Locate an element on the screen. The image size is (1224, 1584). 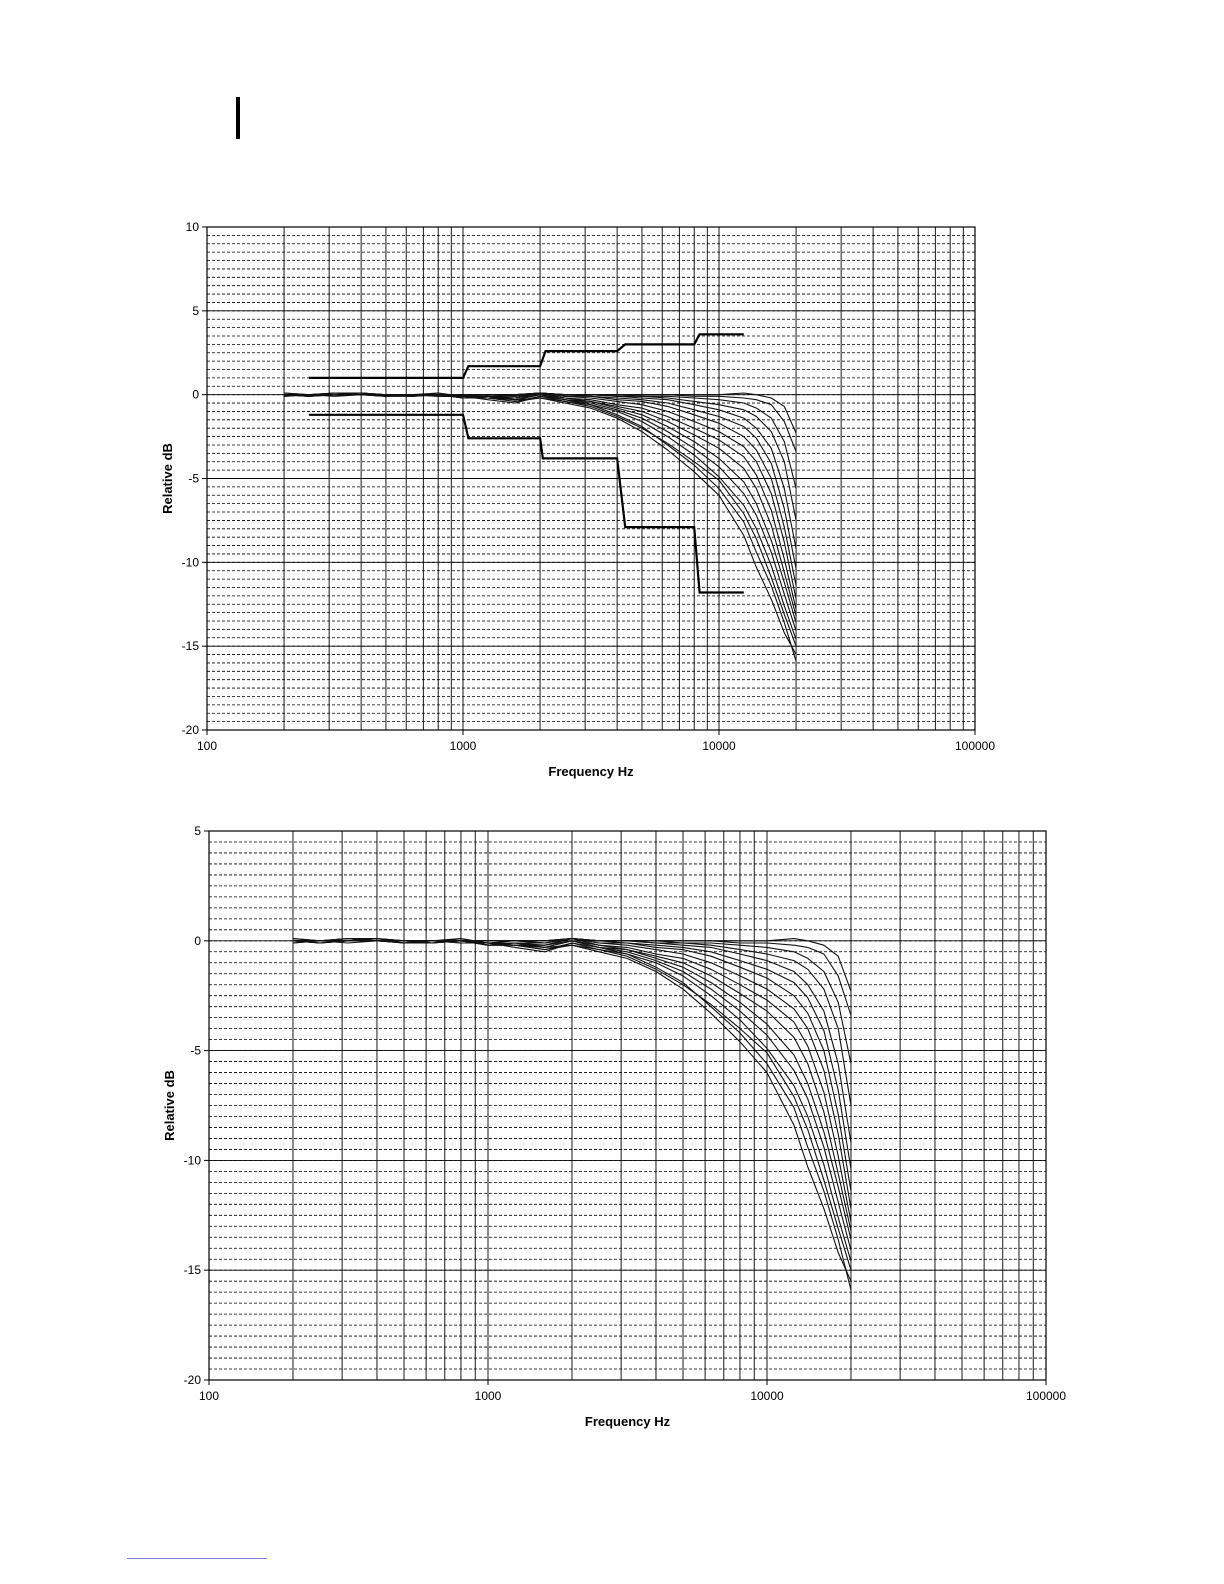
footnote-separator is located at coordinates (197, 1558).